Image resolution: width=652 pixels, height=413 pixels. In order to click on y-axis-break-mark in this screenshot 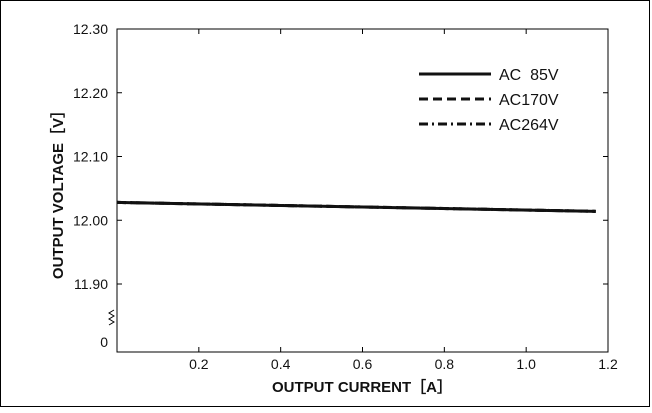, I will do `click(111, 317)`.